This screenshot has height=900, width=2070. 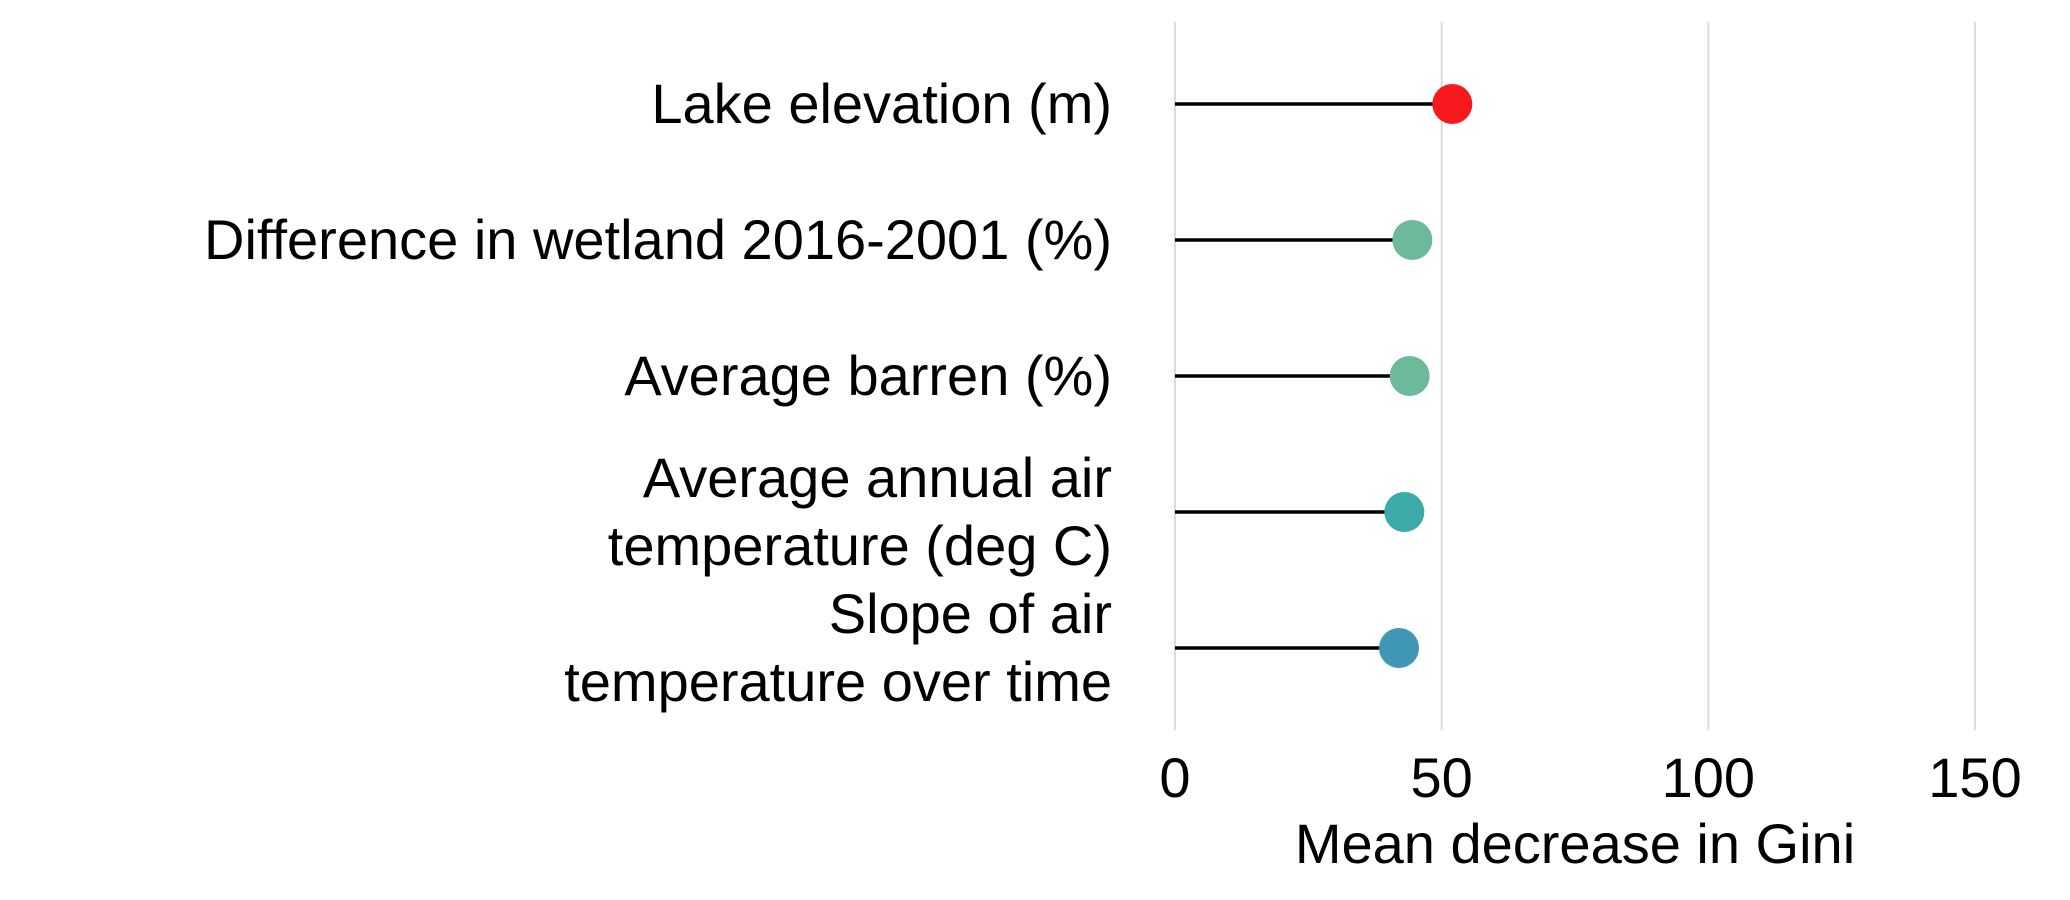 I want to click on x-axis-title: Mean decrease in Gini, so click(x=1575, y=843).